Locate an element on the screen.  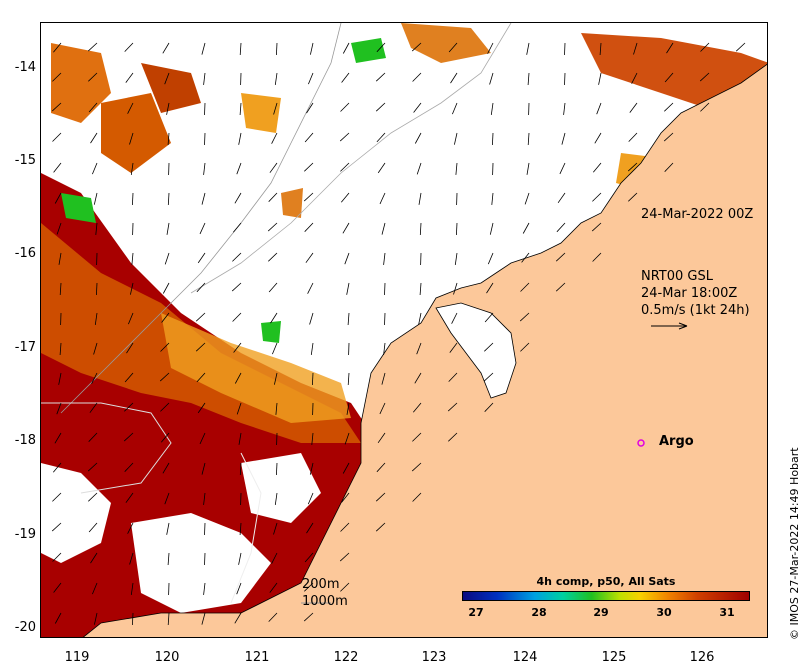
contour-shelf is located at coordinates (246, 528).